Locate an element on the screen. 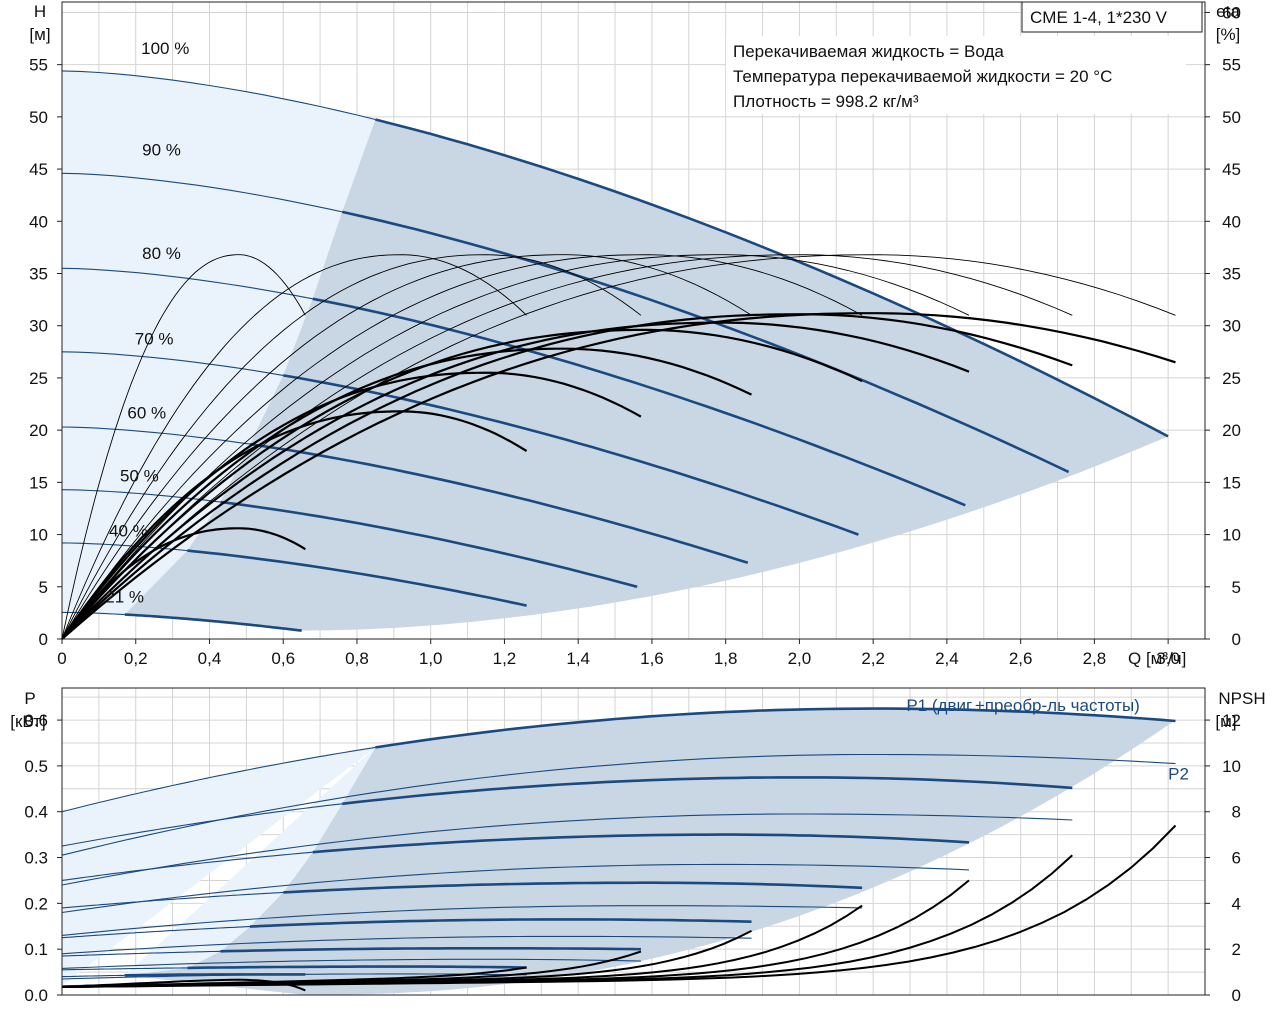 This screenshot has width=1280, height=1029. x-tick-label: 0 is located at coordinates (61, 658).